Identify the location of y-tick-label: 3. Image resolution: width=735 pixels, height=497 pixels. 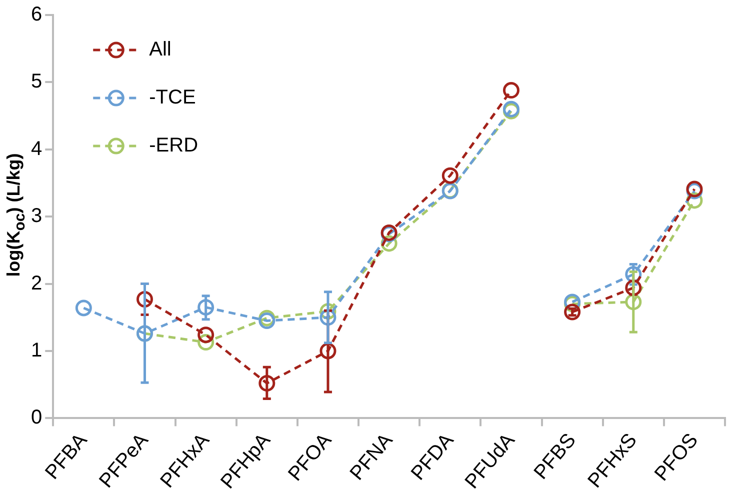
(36, 216).